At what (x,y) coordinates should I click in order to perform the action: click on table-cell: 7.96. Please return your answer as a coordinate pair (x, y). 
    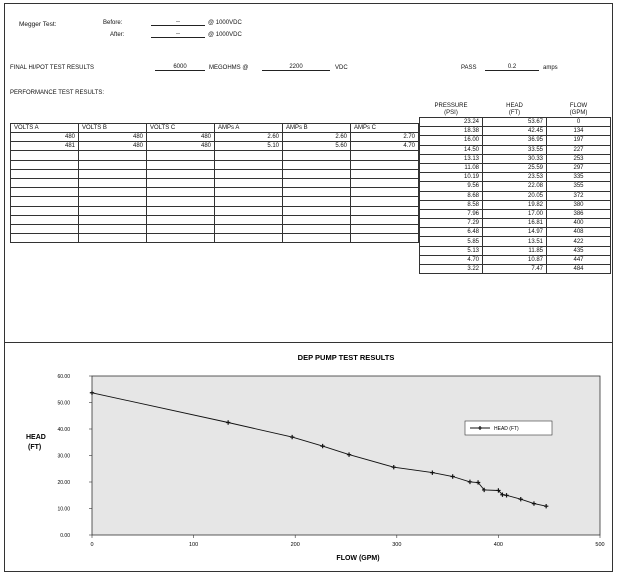
    Looking at the image, I should click on (451, 214).